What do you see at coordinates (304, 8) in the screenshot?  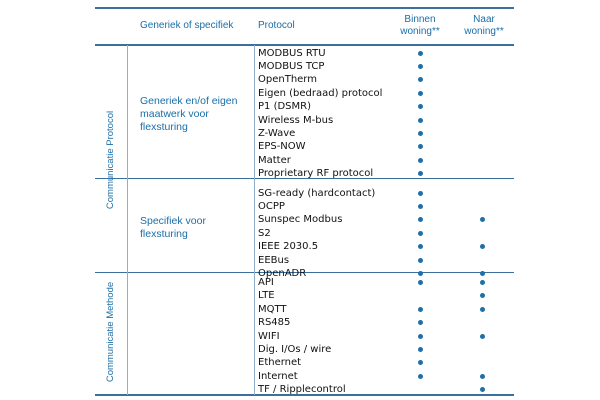 I see `table-top-border` at bounding box center [304, 8].